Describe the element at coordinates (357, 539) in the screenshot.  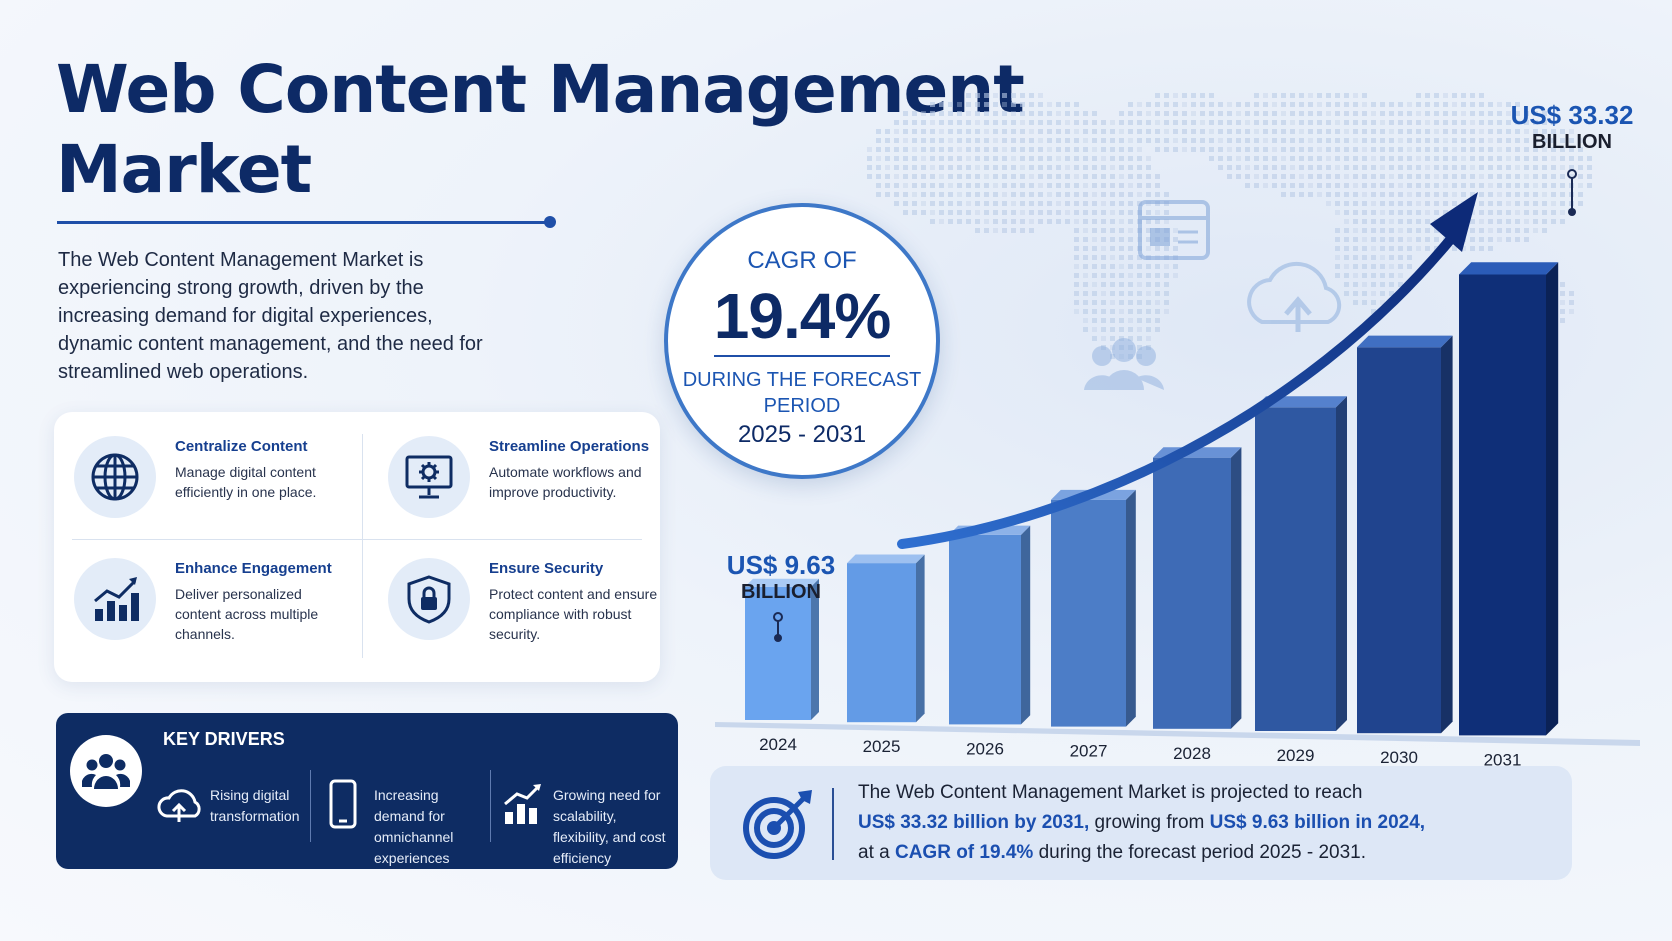
I see `features-divider-horizontal` at that location.